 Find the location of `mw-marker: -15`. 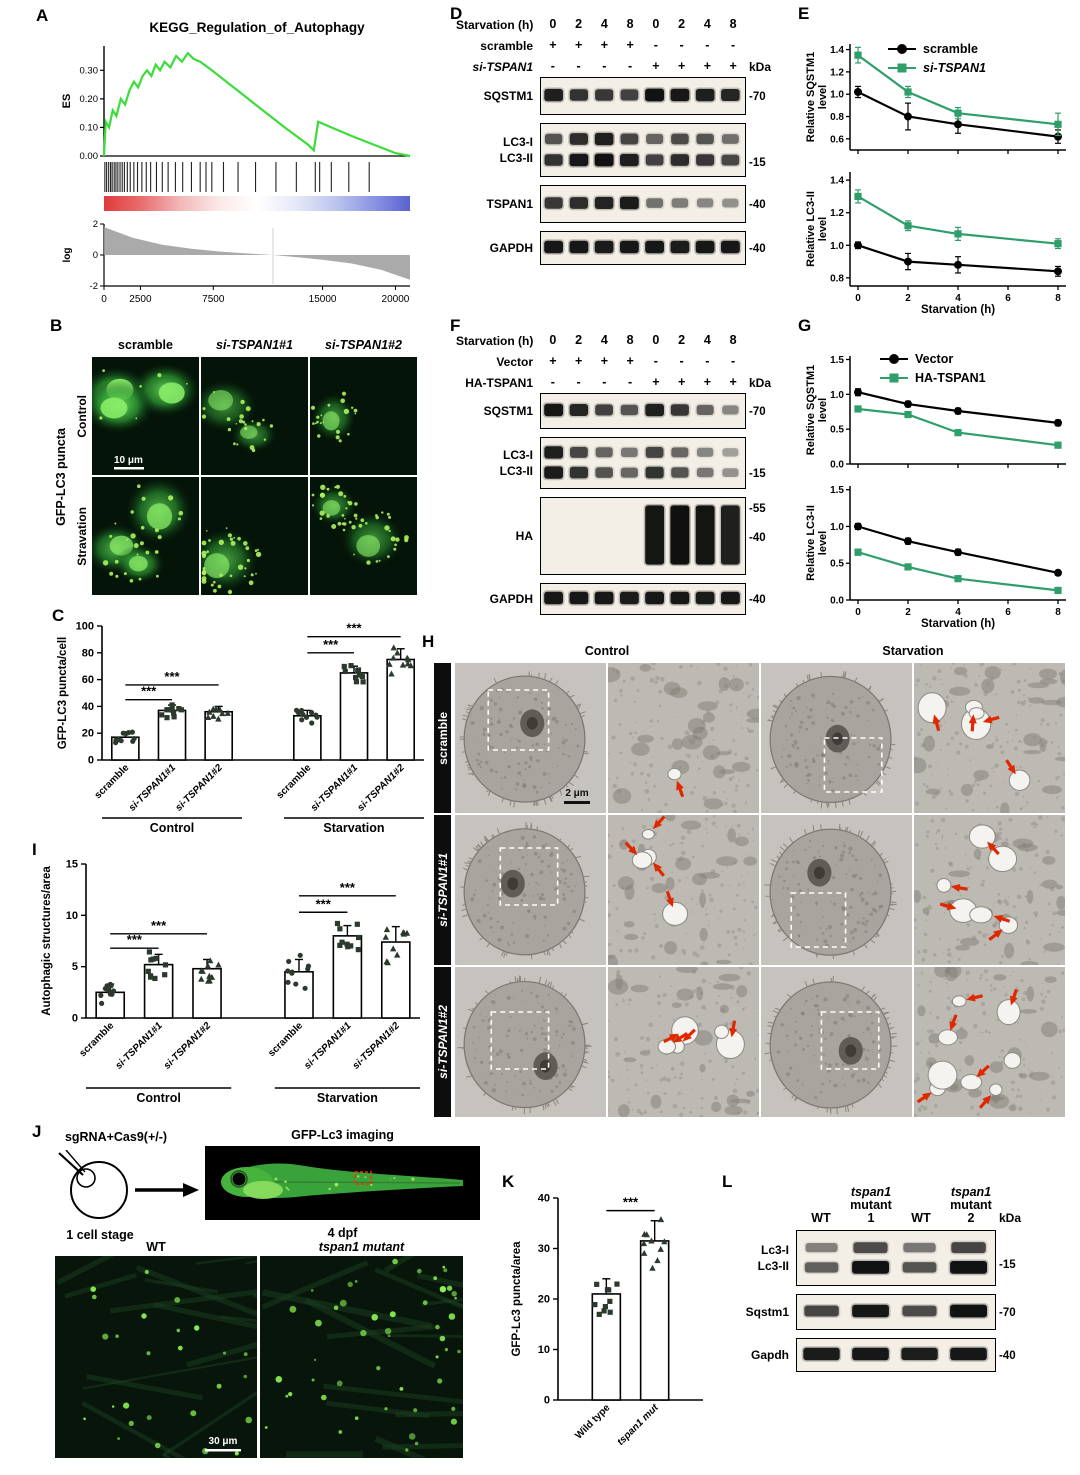

mw-marker: -15 is located at coordinates (757, 474).